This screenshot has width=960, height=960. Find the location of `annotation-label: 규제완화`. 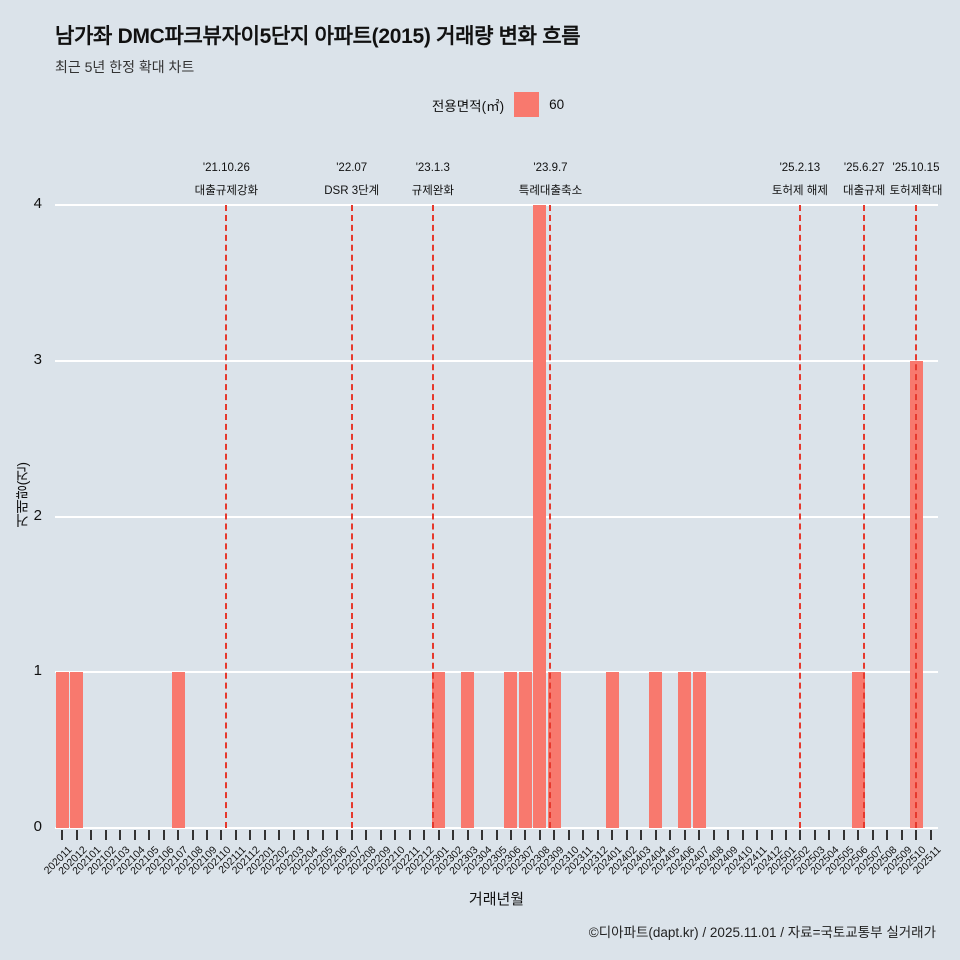

annotation-label: 규제완화 is located at coordinates (432, 191).